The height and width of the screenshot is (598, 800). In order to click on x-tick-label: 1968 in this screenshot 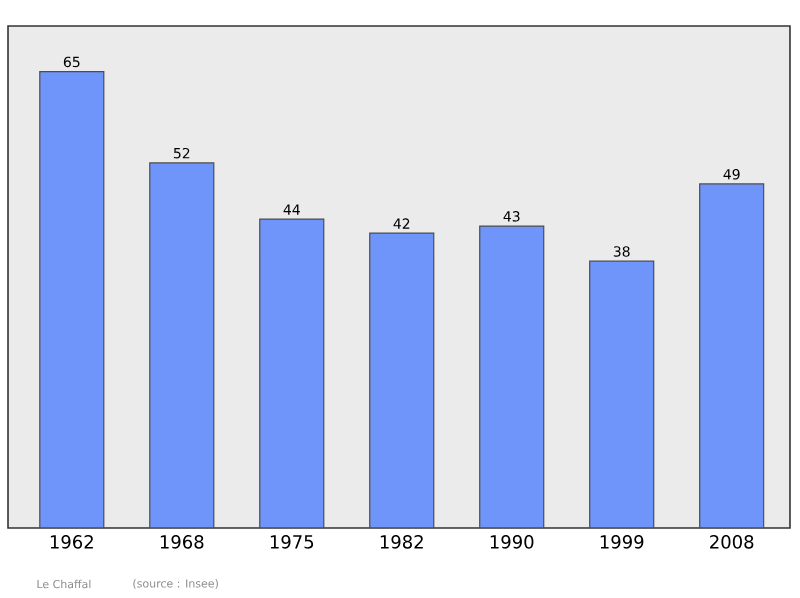, I will do `click(182, 542)`.